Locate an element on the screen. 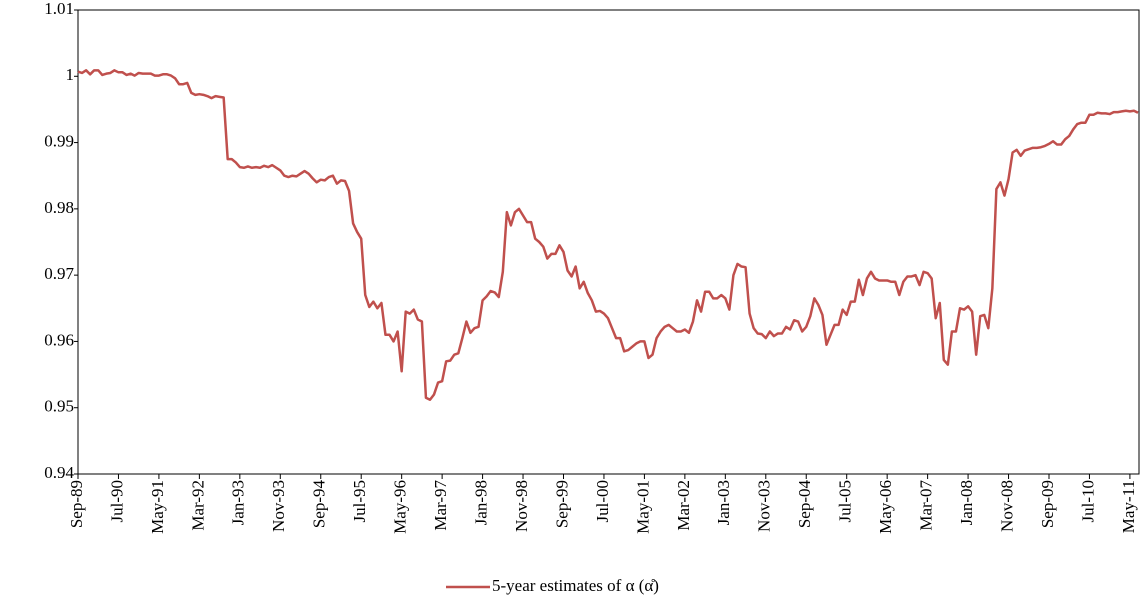  x-tick-label: Jan-08 is located at coordinates (966, 502).